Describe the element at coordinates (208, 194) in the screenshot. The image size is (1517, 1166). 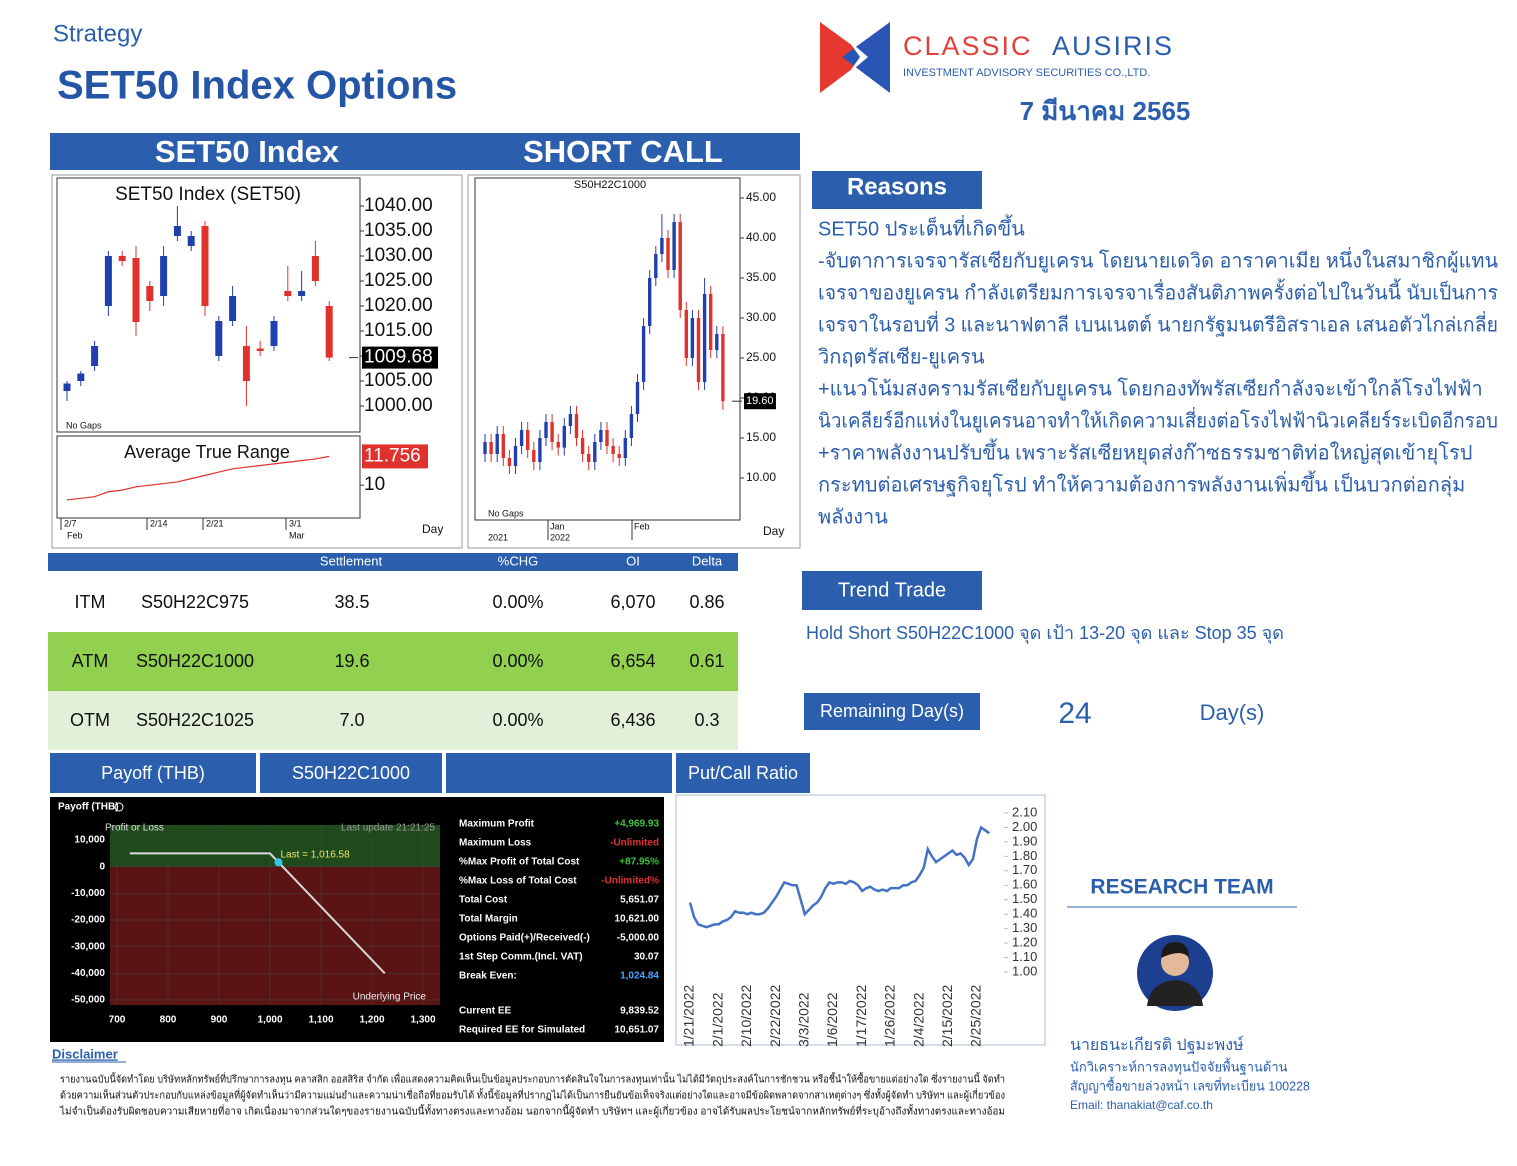
I see `chart-title: SET50 Index (SET50)` at that location.